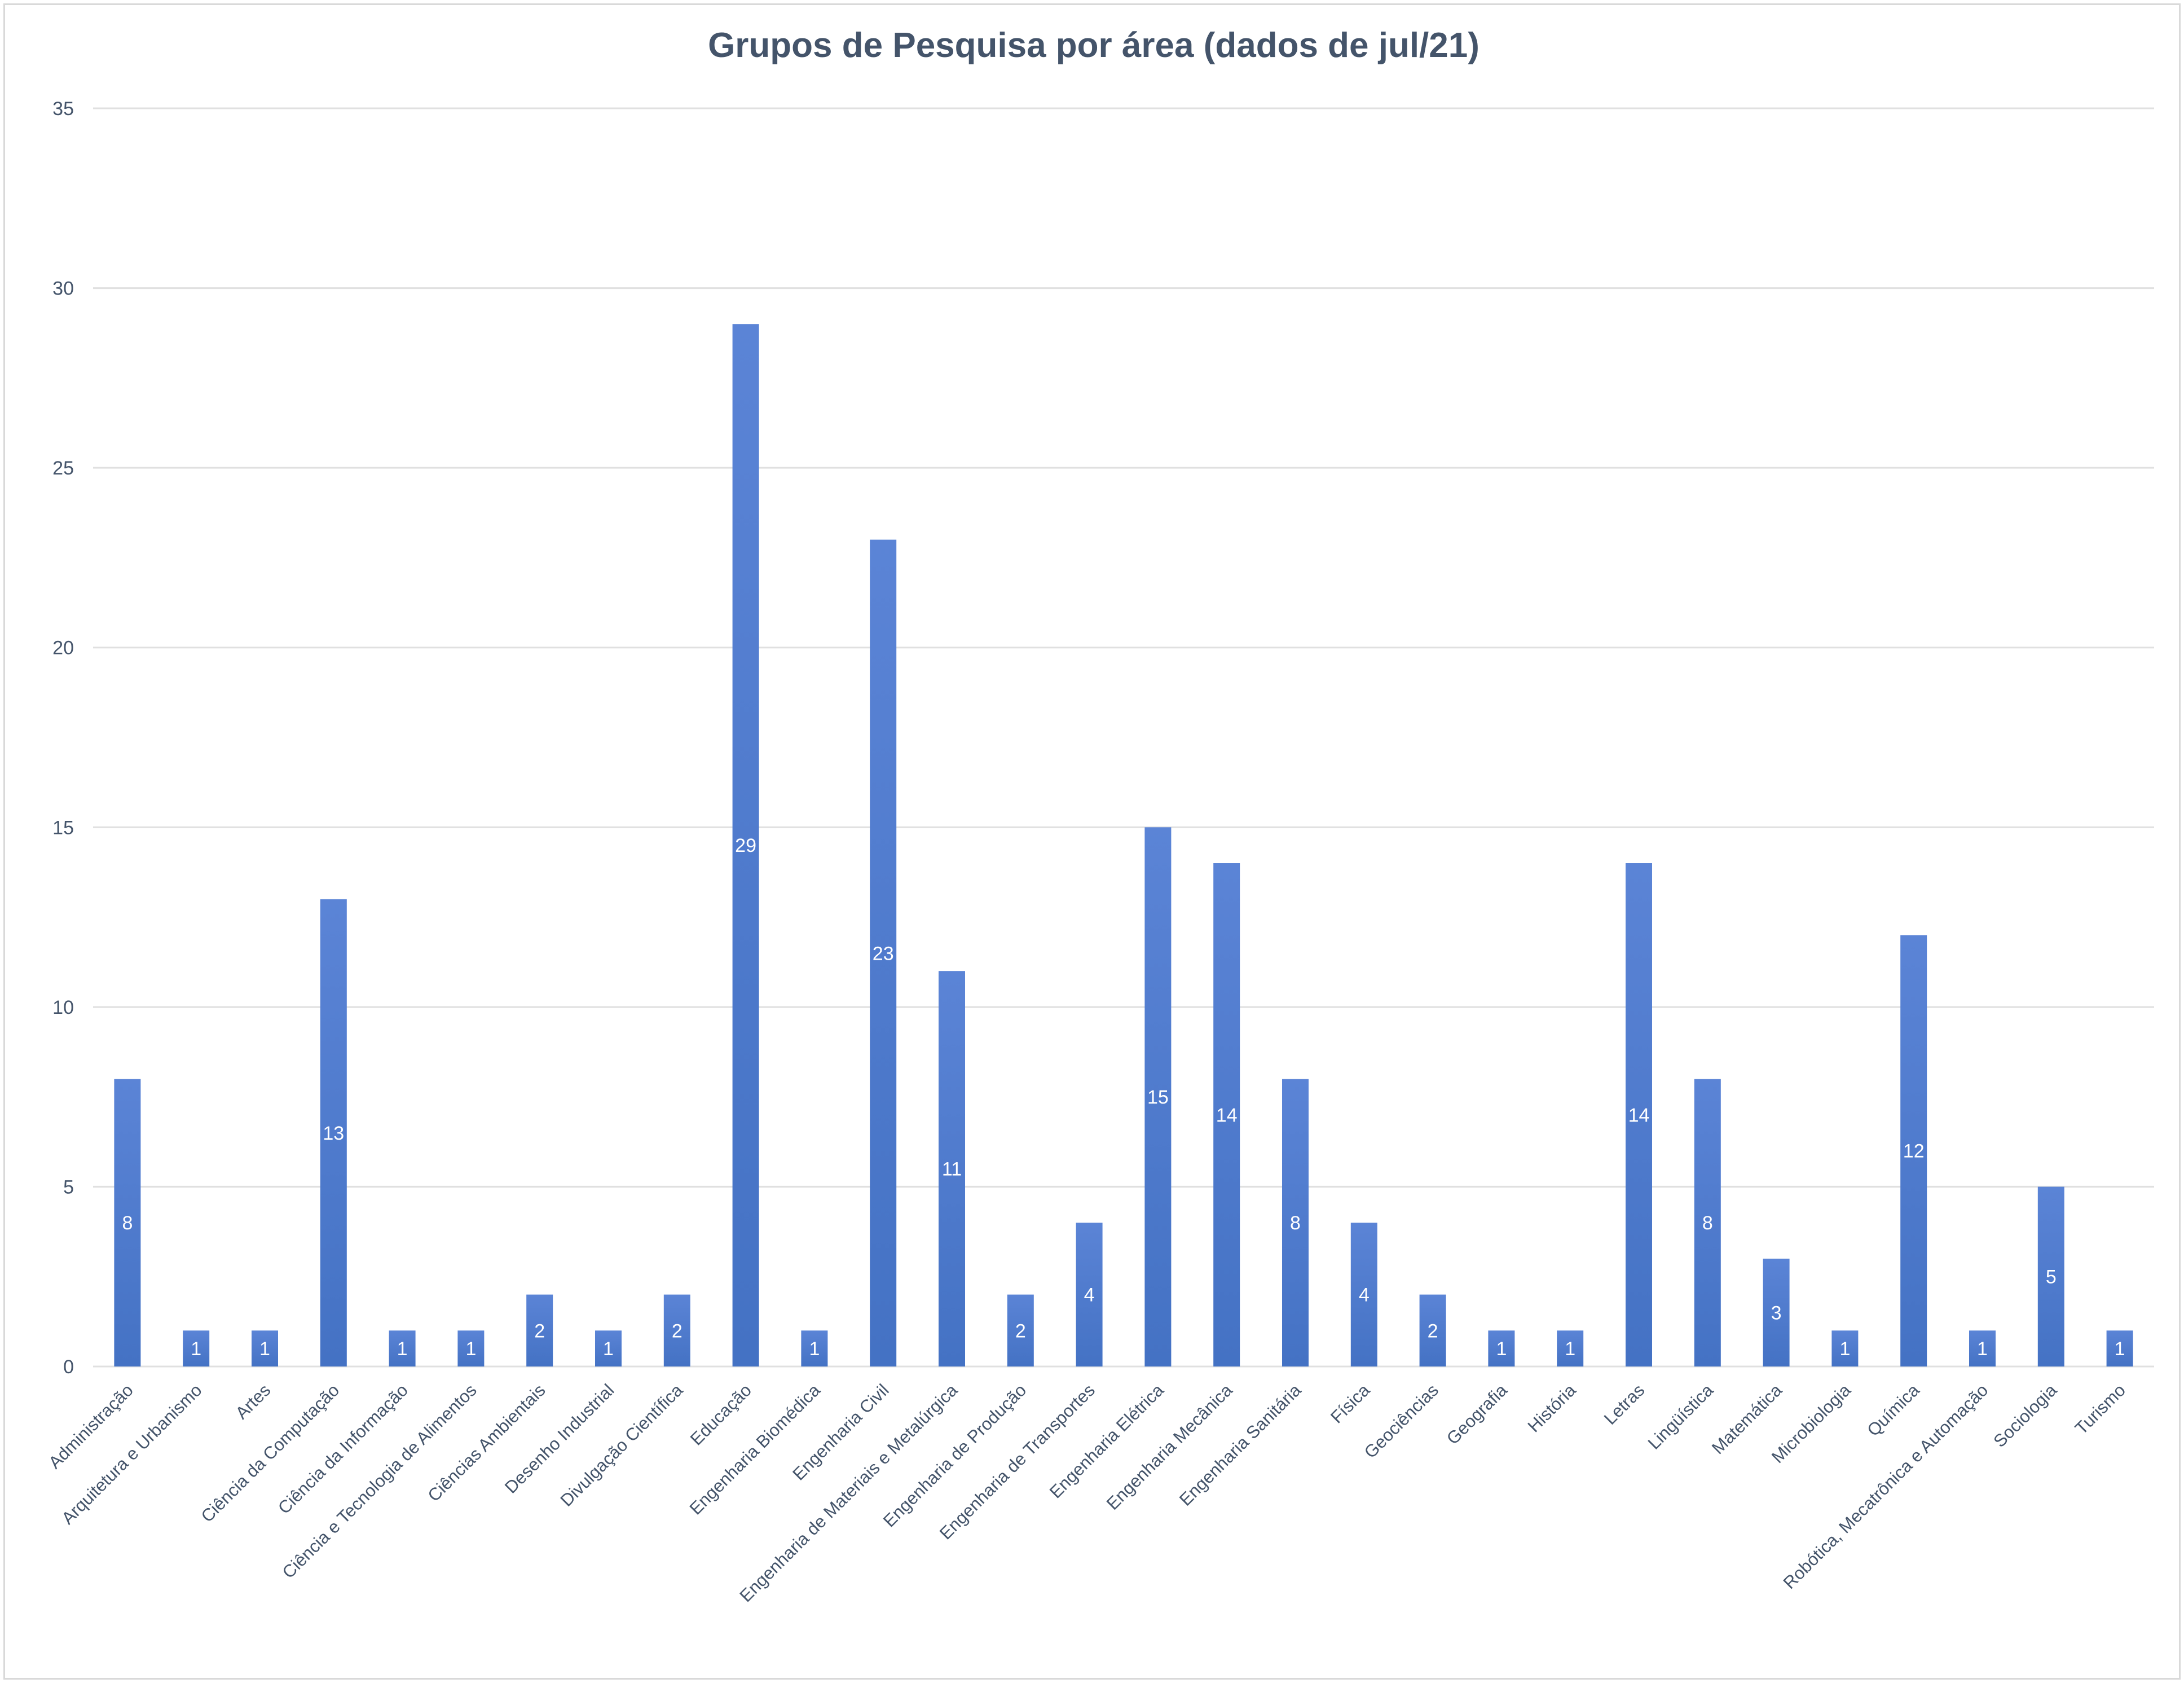  What do you see at coordinates (720, 1415) in the screenshot?
I see `x-tick-label: Educação` at bounding box center [720, 1415].